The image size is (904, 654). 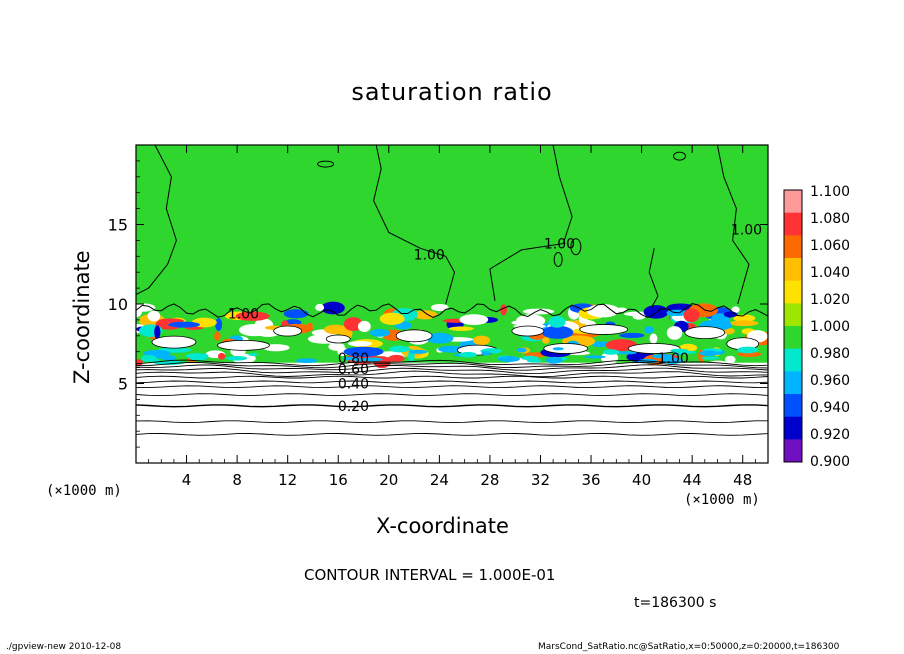 I want to click on footer-left: ./gpview-new 2010-12-08, so click(x=64, y=647).